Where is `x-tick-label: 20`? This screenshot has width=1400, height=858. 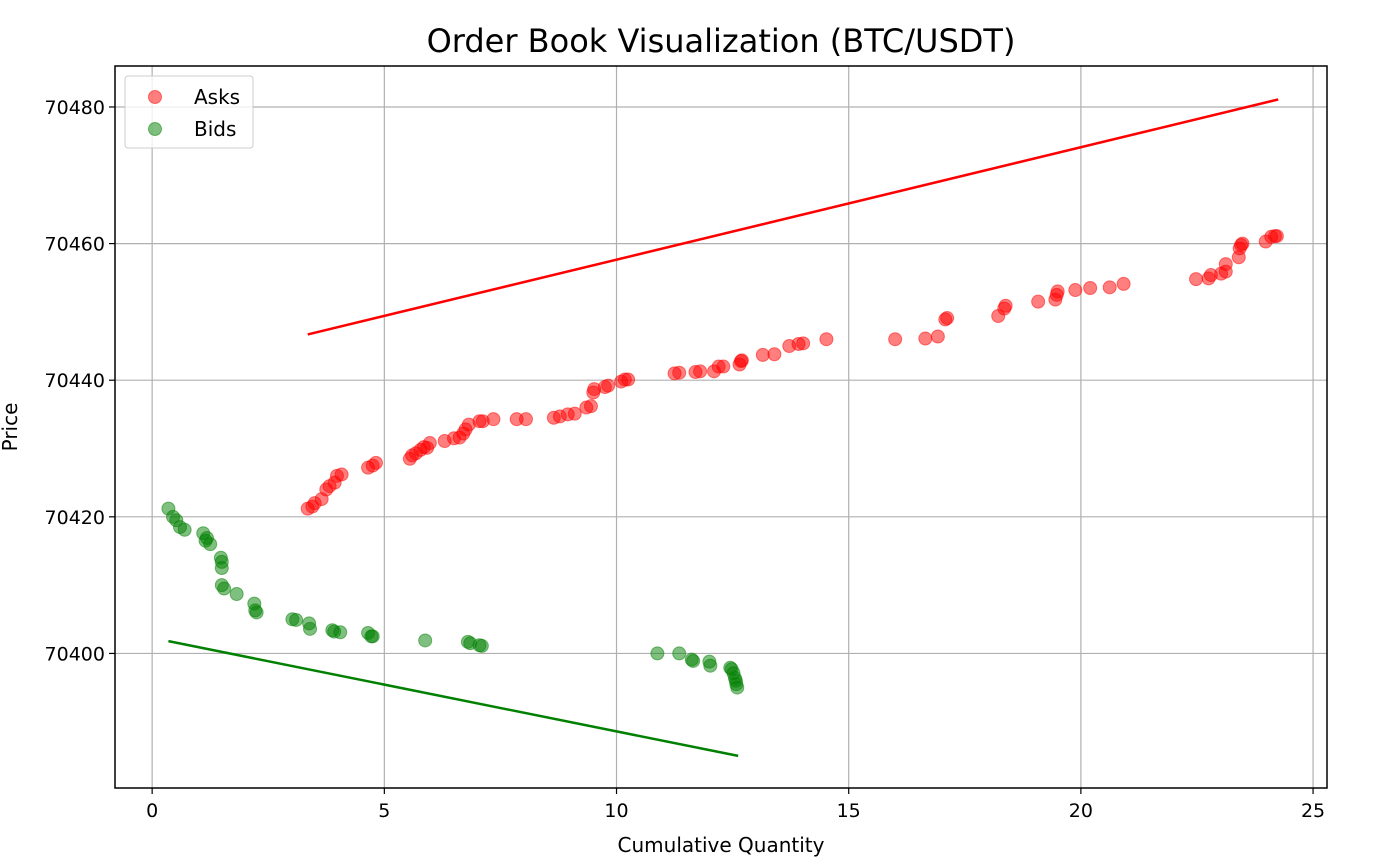
x-tick-label: 20 is located at coordinates (1081, 811).